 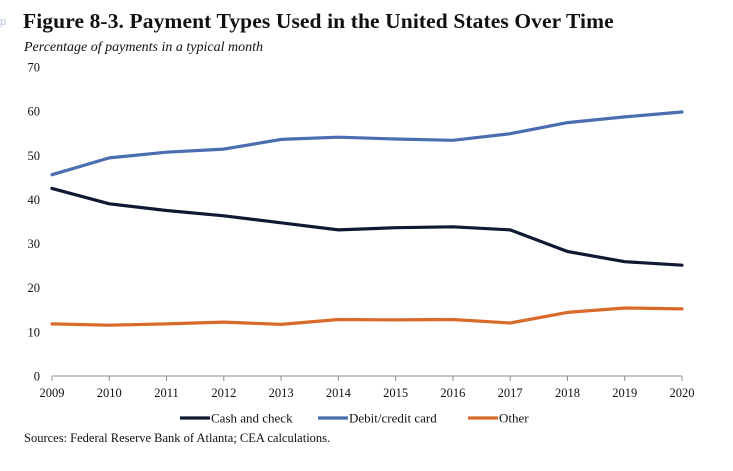 I want to click on x-tick-label: 2010, so click(x=109, y=393).